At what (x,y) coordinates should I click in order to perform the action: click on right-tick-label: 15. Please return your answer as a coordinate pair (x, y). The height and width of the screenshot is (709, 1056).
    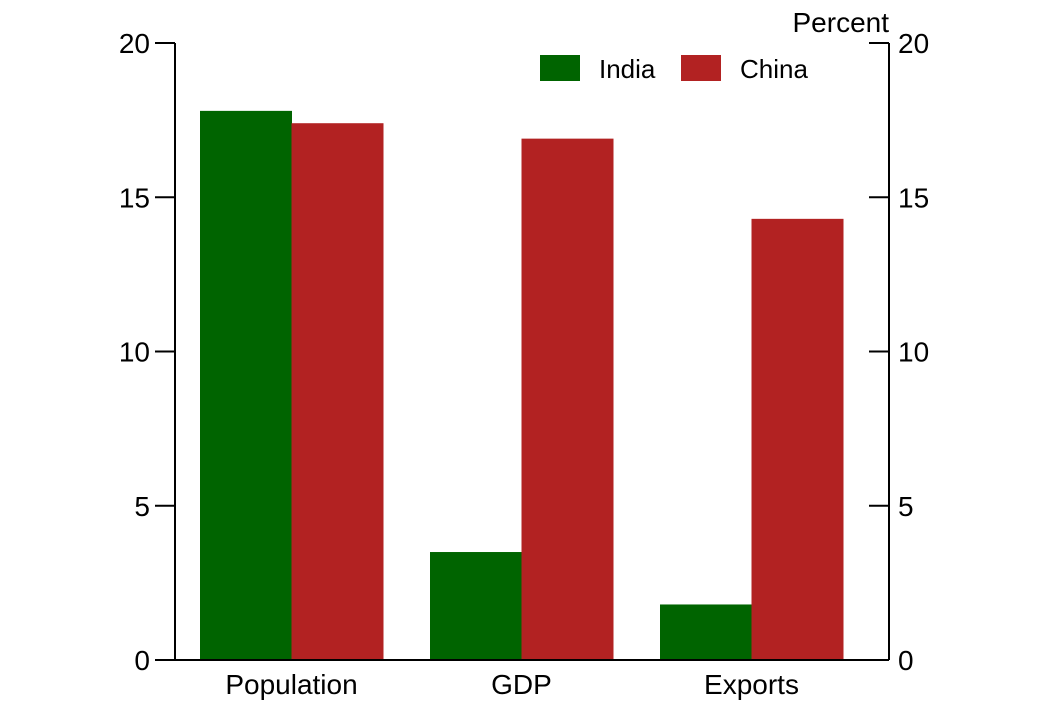
    Looking at the image, I should click on (913, 197).